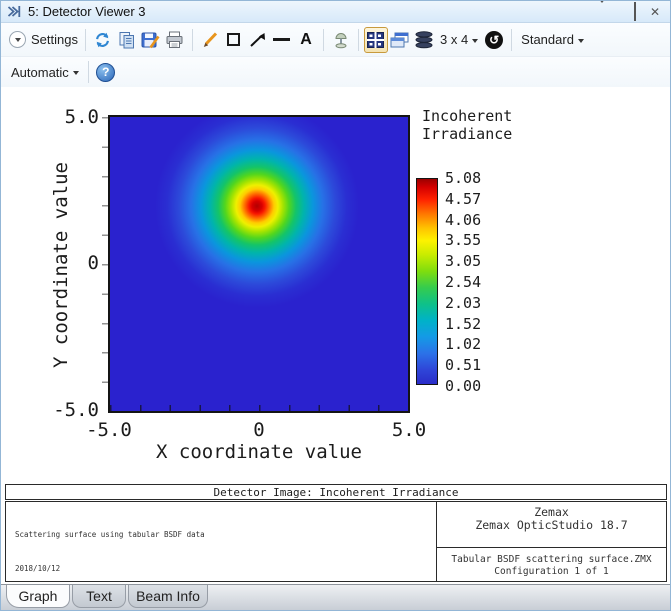 The image size is (671, 611). I want to click on brand-name: Zemax, so click(551, 512).